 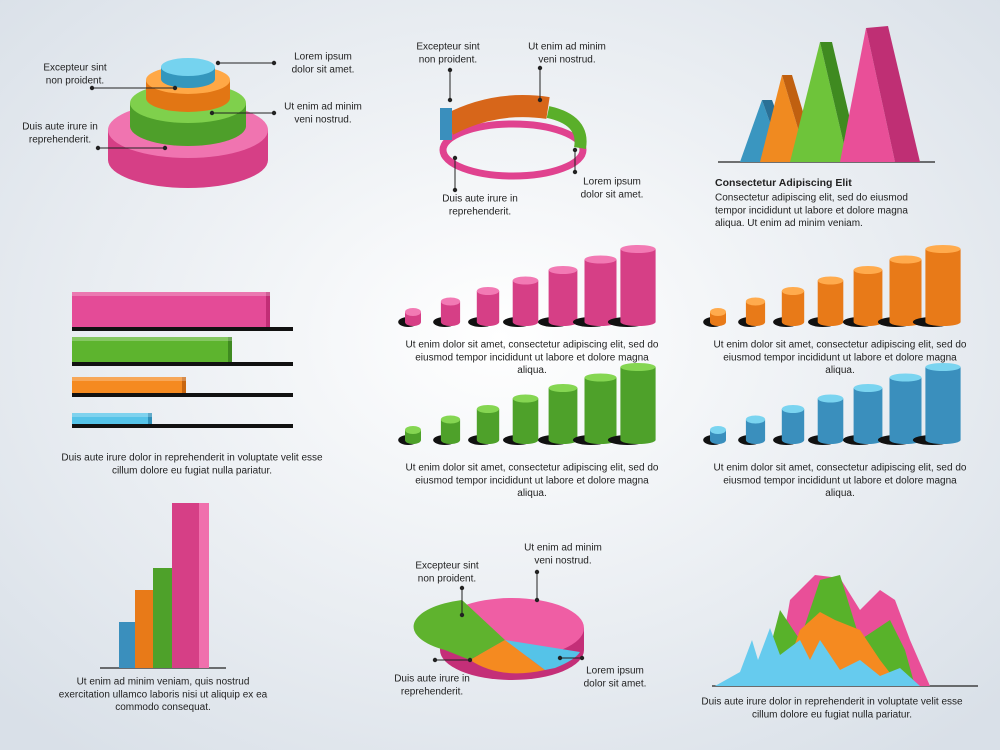 I want to click on caption-line: Ut enim ad minim veniam, quis nostrud, so click(x=163, y=682).